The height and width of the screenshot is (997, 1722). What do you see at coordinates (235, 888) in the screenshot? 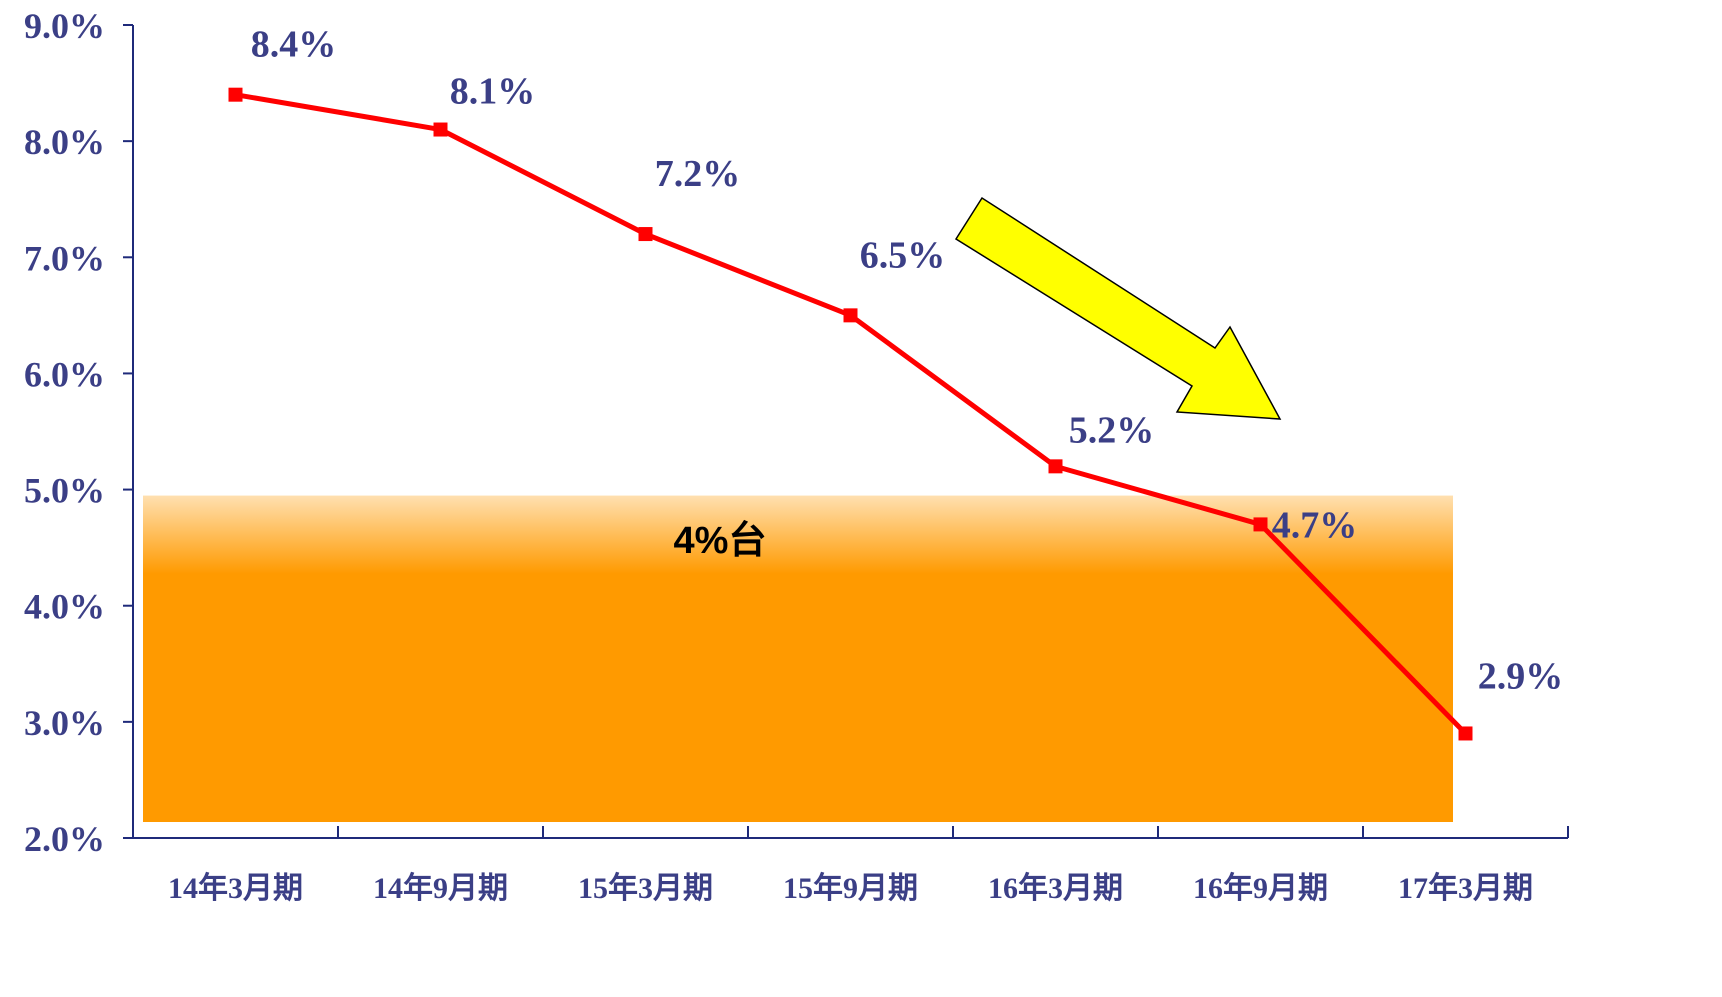
I see `x-tick-label: 14年3月期` at bounding box center [235, 888].